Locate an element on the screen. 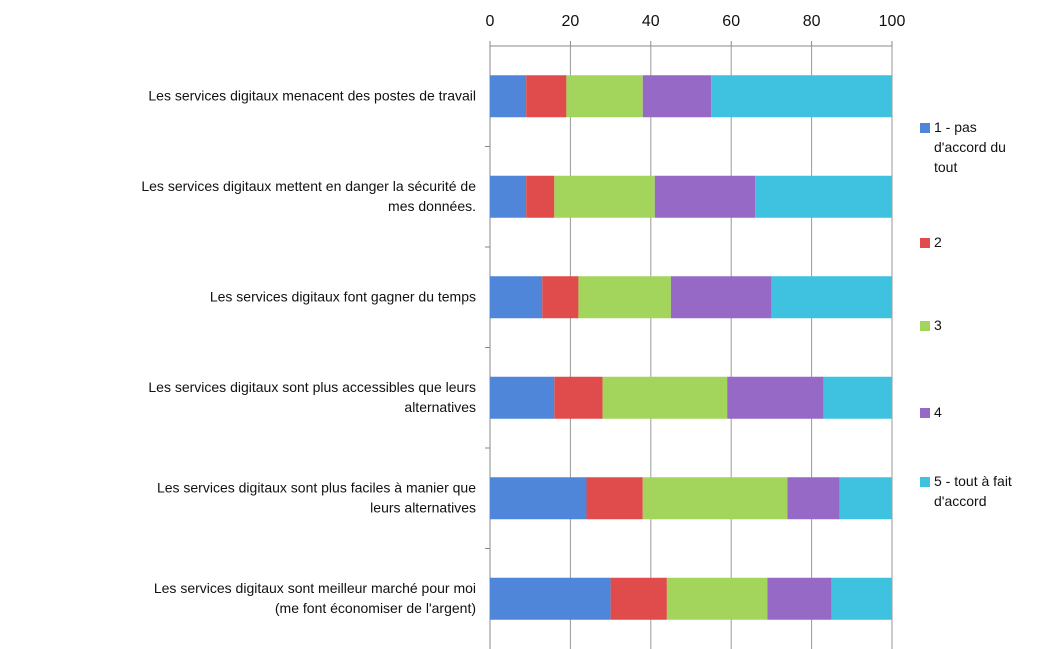 This screenshot has height=649, width=1050. legend-label: 4 is located at coordinates (938, 412).